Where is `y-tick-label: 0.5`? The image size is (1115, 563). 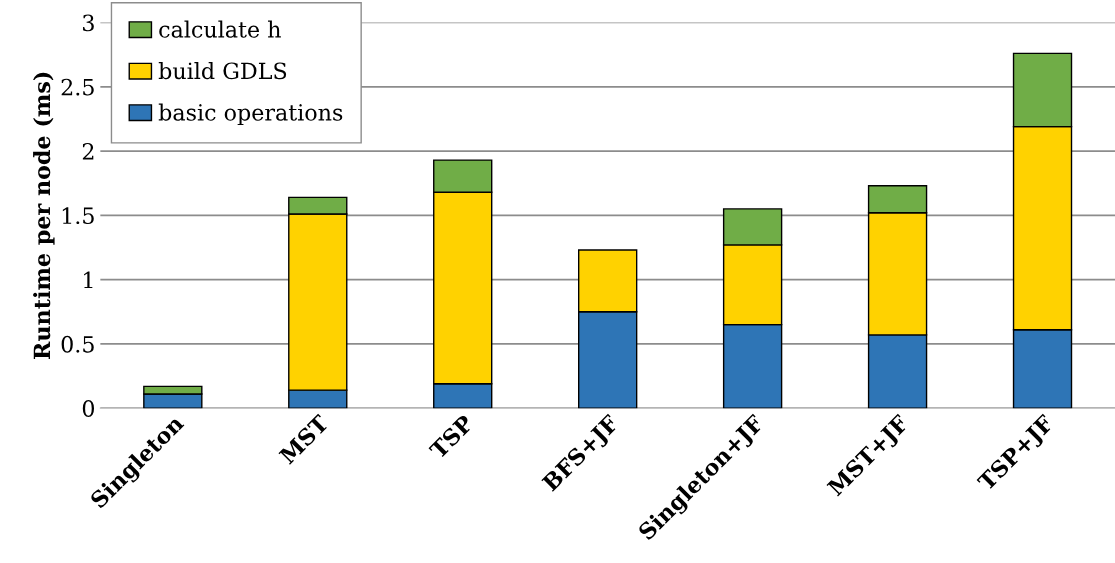
y-tick-label: 0.5 is located at coordinates (77, 344).